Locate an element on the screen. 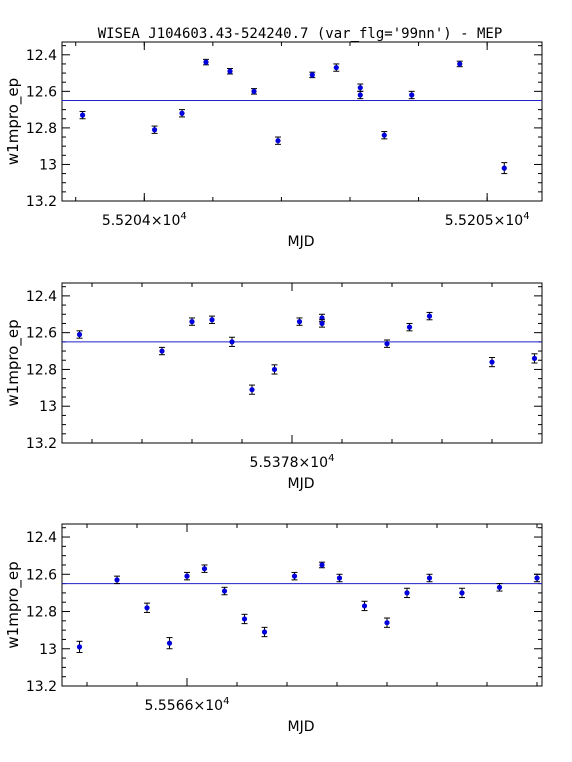 The image size is (572, 762). x-tick-label: 5.5205×10⁴ is located at coordinates (487, 220).